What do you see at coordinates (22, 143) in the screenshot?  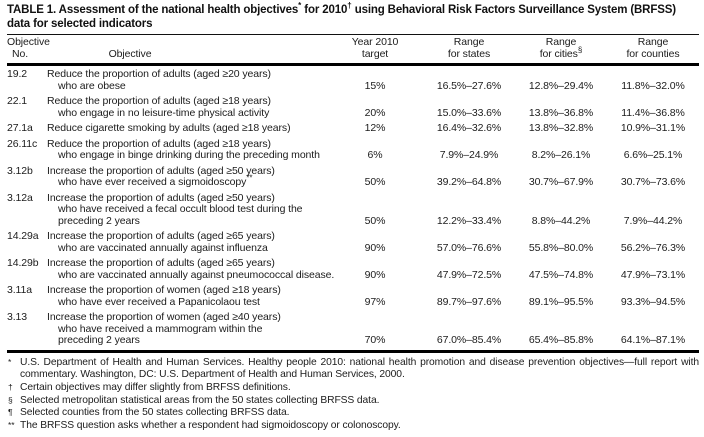 I see `objective-number: 26.11c` at bounding box center [22, 143].